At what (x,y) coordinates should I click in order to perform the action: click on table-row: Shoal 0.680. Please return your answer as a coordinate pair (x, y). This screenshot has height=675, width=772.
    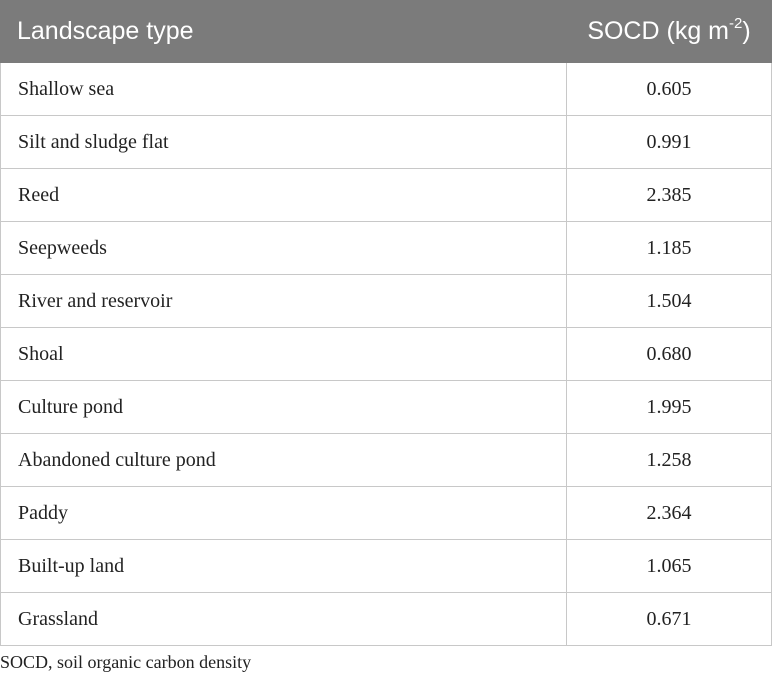
    Looking at the image, I should click on (386, 354).